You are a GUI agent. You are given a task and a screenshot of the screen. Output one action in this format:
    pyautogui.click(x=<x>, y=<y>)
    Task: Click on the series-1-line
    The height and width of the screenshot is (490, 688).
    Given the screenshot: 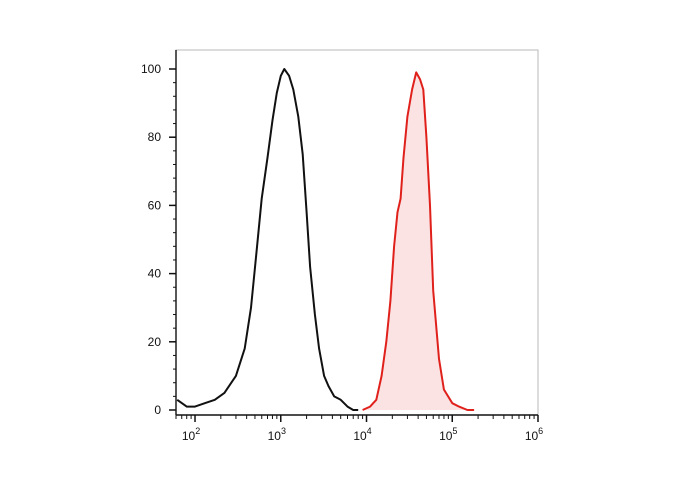 What is the action you would take?
    pyautogui.click(x=418, y=241)
    